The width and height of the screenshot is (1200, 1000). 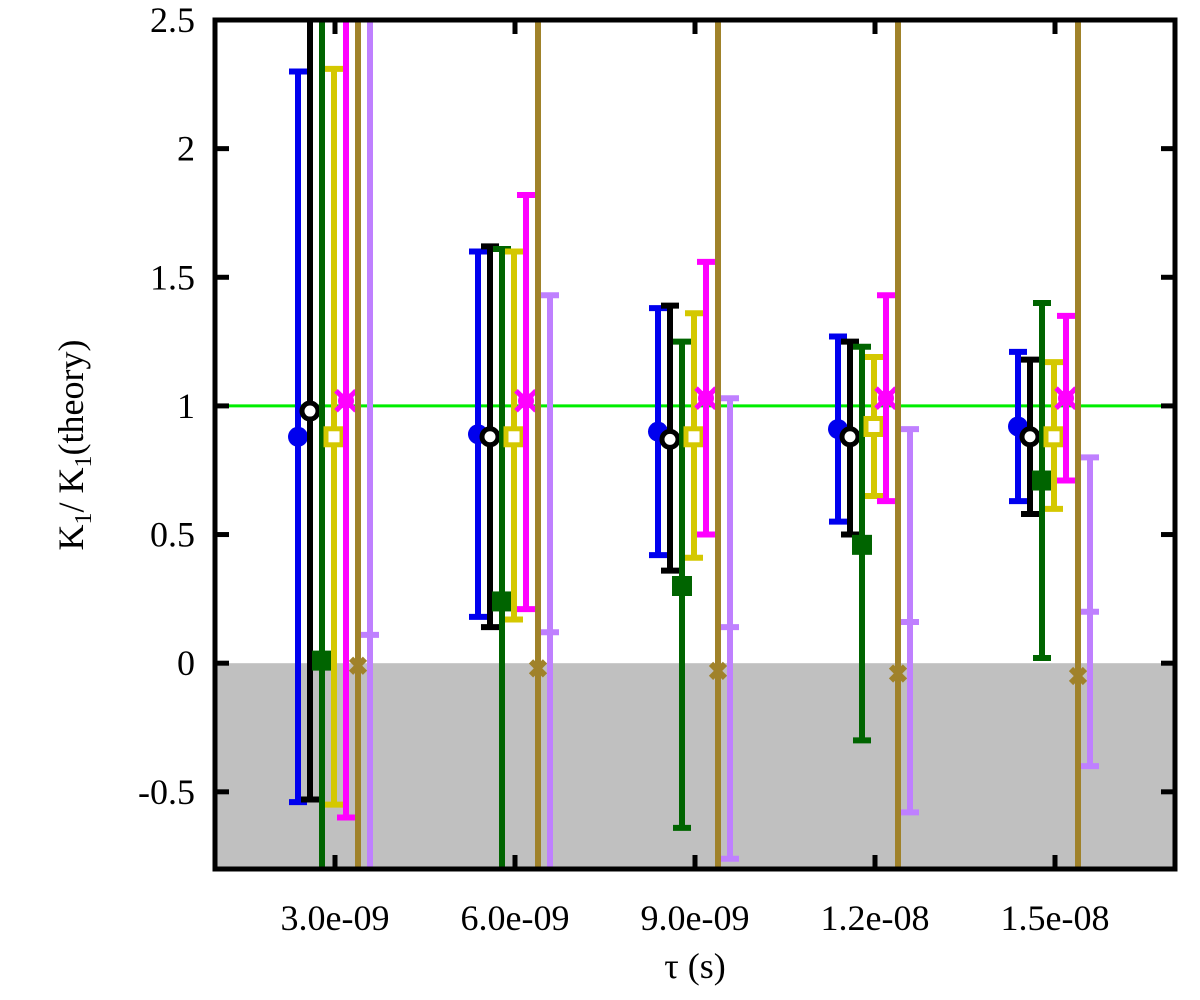 What do you see at coordinates (172, 535) in the screenshot?
I see `y-tick-label: 0.5` at bounding box center [172, 535].